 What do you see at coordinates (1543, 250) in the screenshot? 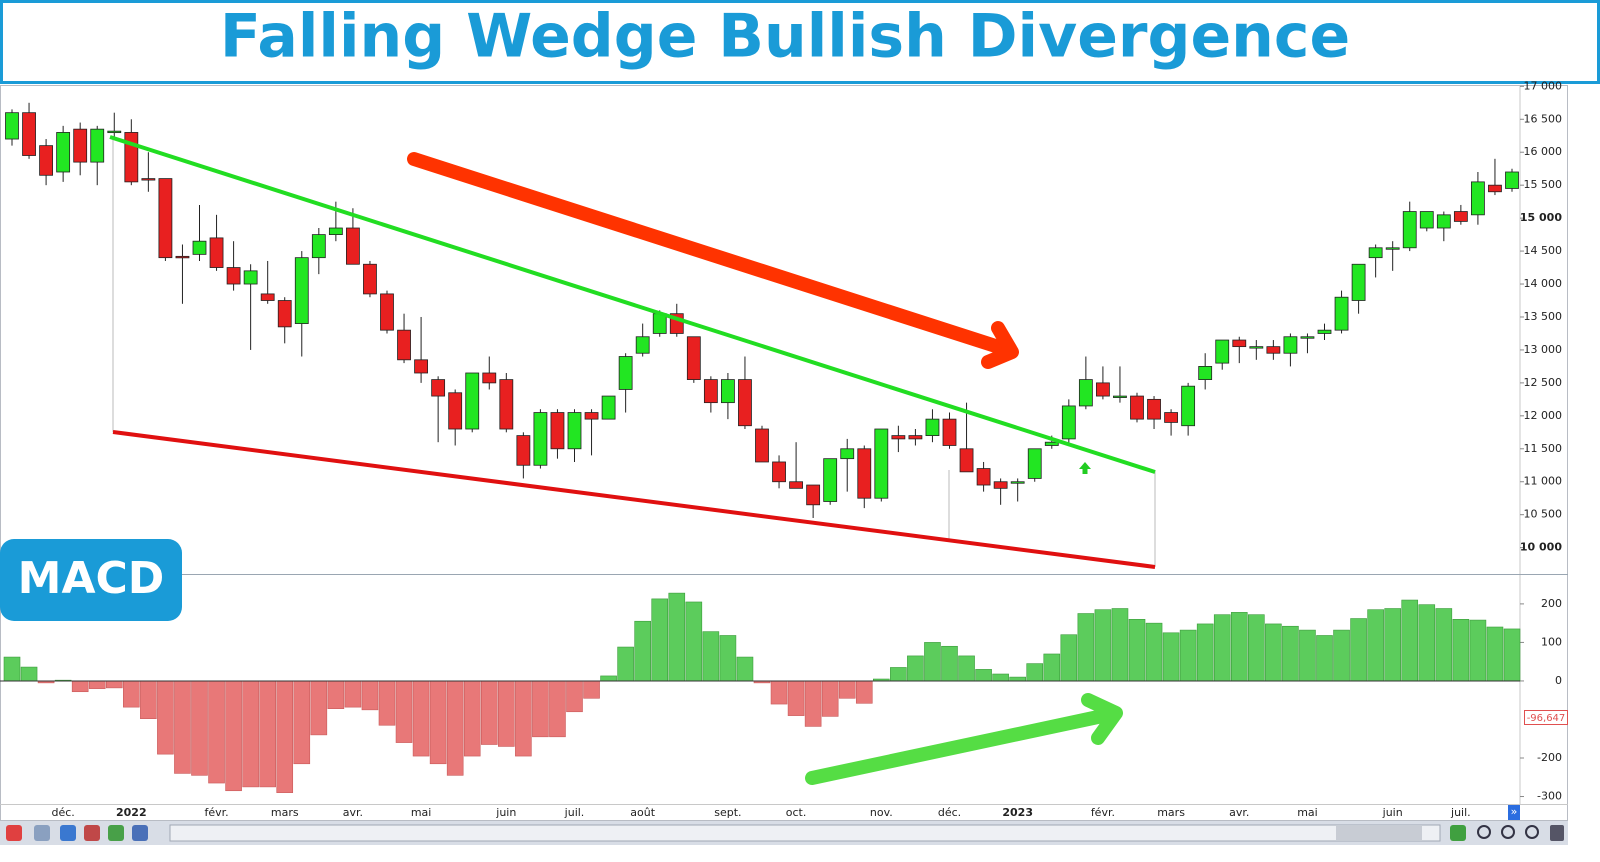
I see `y-tick-label: 14 500` at bounding box center [1543, 250].